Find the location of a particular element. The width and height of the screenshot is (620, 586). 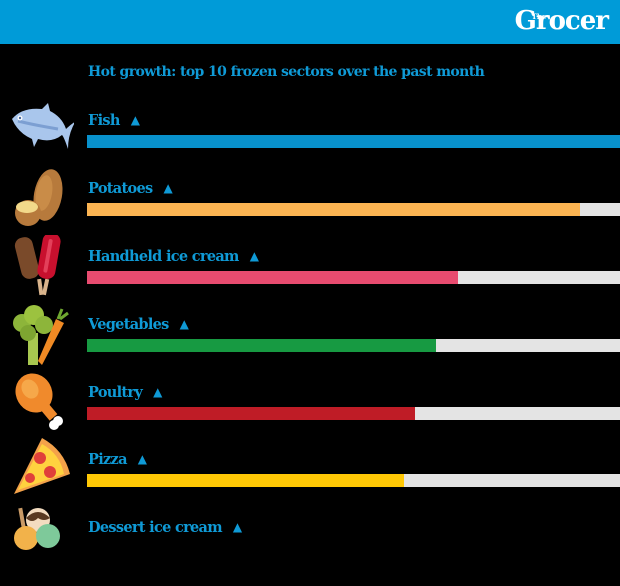

bar-row-handheld-ice-cream: Handheld ice cream ▲ is located at coordinates (310, 275).